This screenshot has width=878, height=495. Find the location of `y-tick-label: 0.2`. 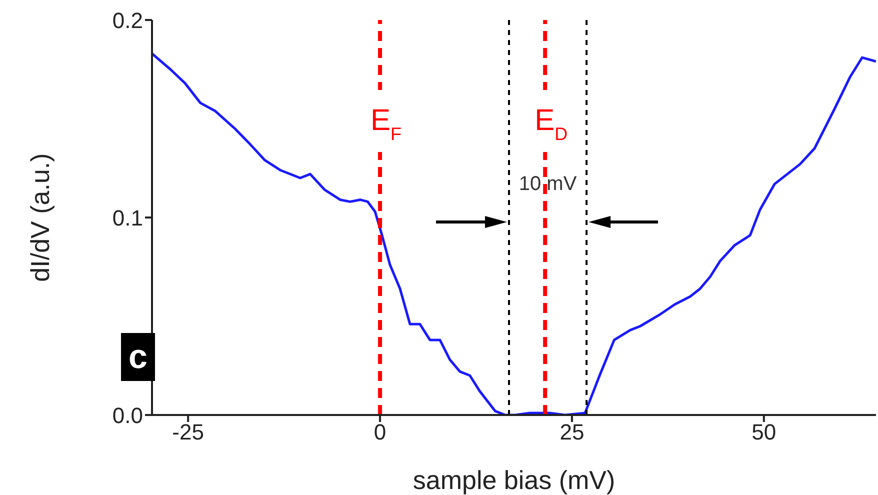

y-tick-label: 0.2 is located at coordinates (127, 20).